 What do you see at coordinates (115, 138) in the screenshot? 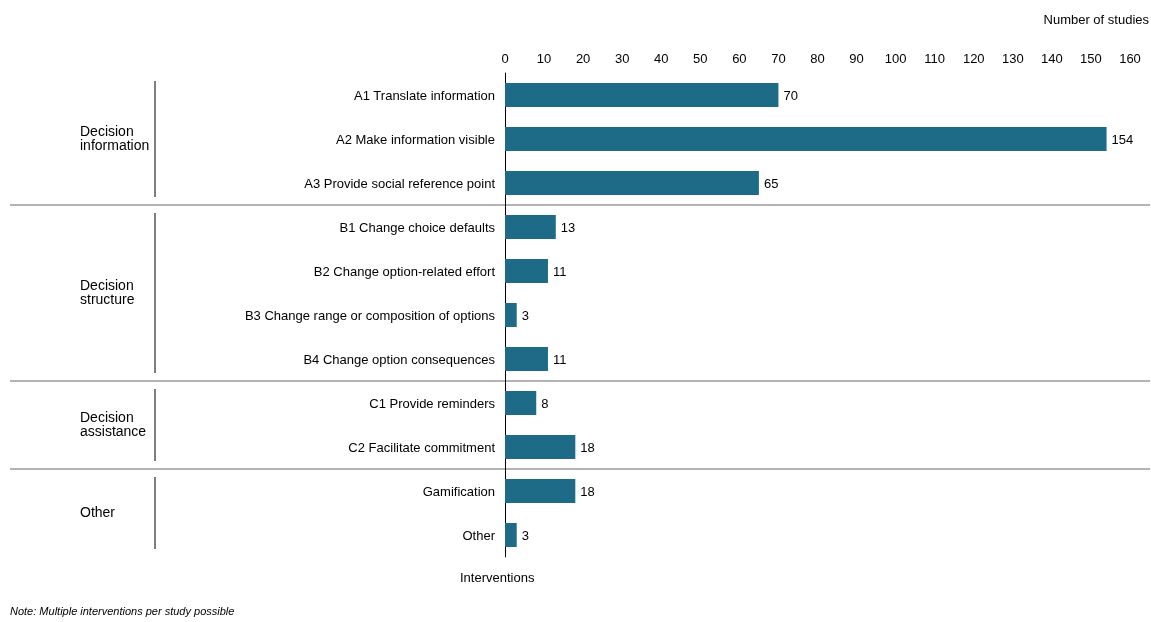
I see `text: Decision information` at bounding box center [115, 138].